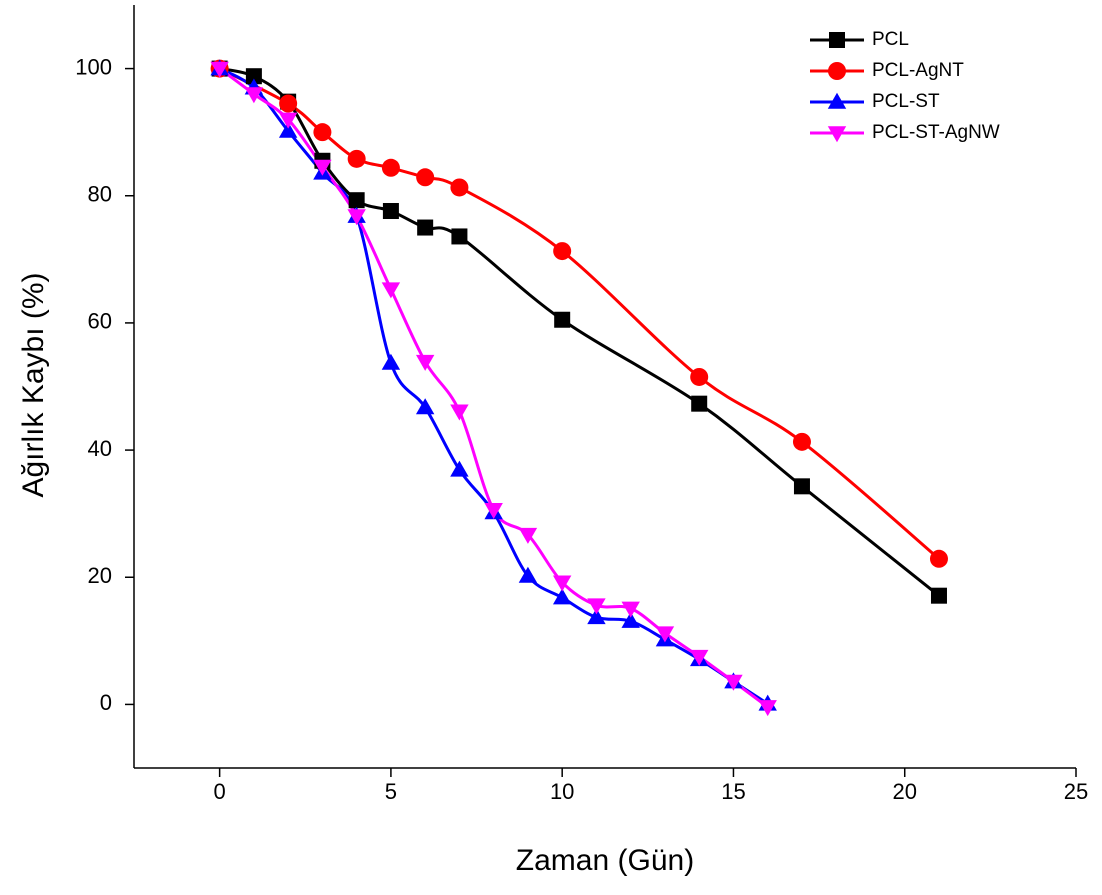 The width and height of the screenshot is (1102, 895). What do you see at coordinates (906, 101) in the screenshot?
I see `legend-label: PCL-ST` at bounding box center [906, 101].